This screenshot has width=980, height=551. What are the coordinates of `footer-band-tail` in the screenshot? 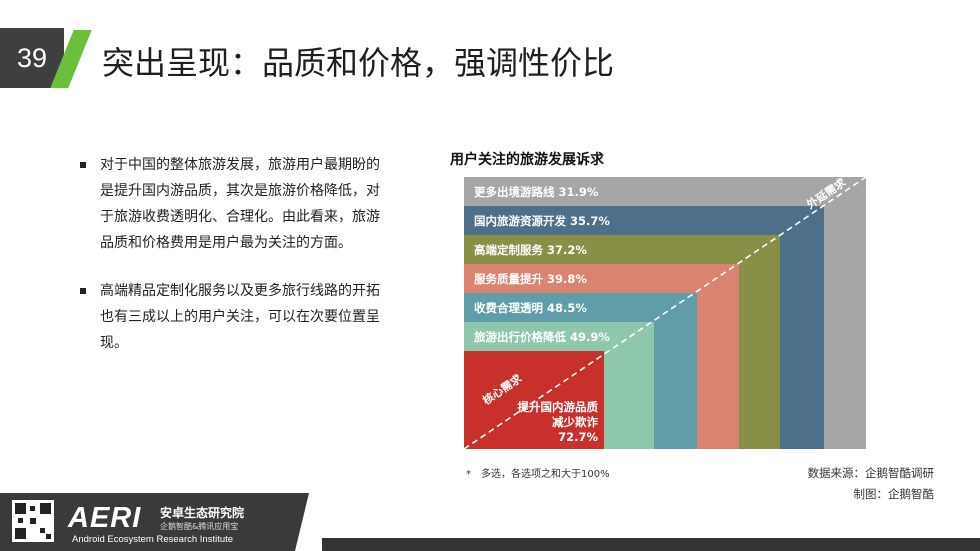 It's located at (302, 522).